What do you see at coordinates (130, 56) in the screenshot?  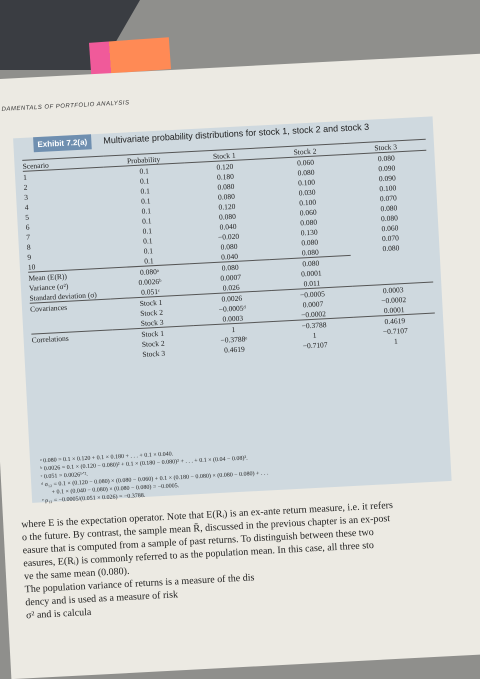 I see `sticky-note` at bounding box center [130, 56].